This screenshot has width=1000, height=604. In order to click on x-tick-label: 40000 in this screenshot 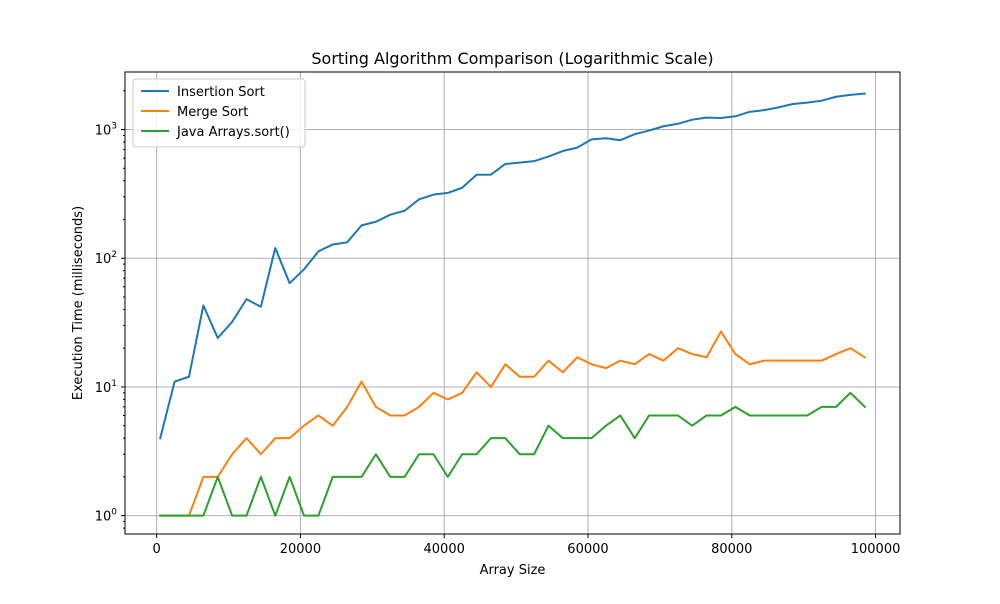, I will do `click(444, 549)`.